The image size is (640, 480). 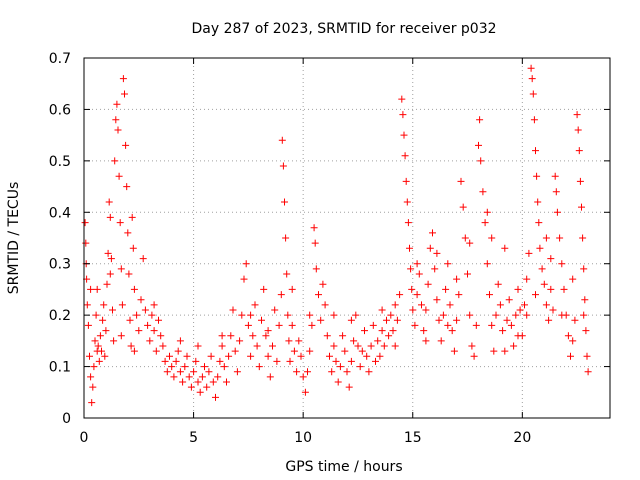 What do you see at coordinates (413, 438) in the screenshot?
I see `x-tick-label: 15` at bounding box center [413, 438].